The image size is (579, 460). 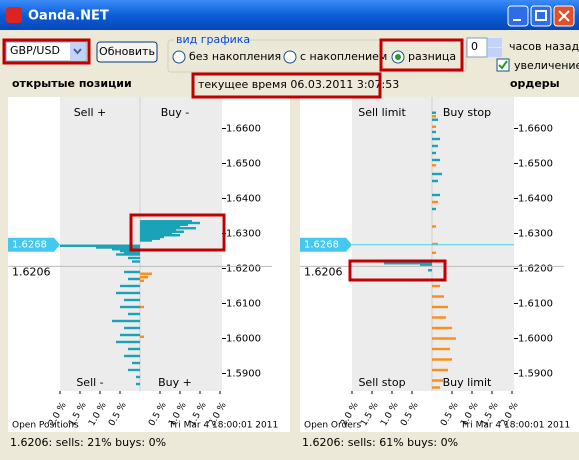 I want to click on radio-dot, so click(x=398, y=57).